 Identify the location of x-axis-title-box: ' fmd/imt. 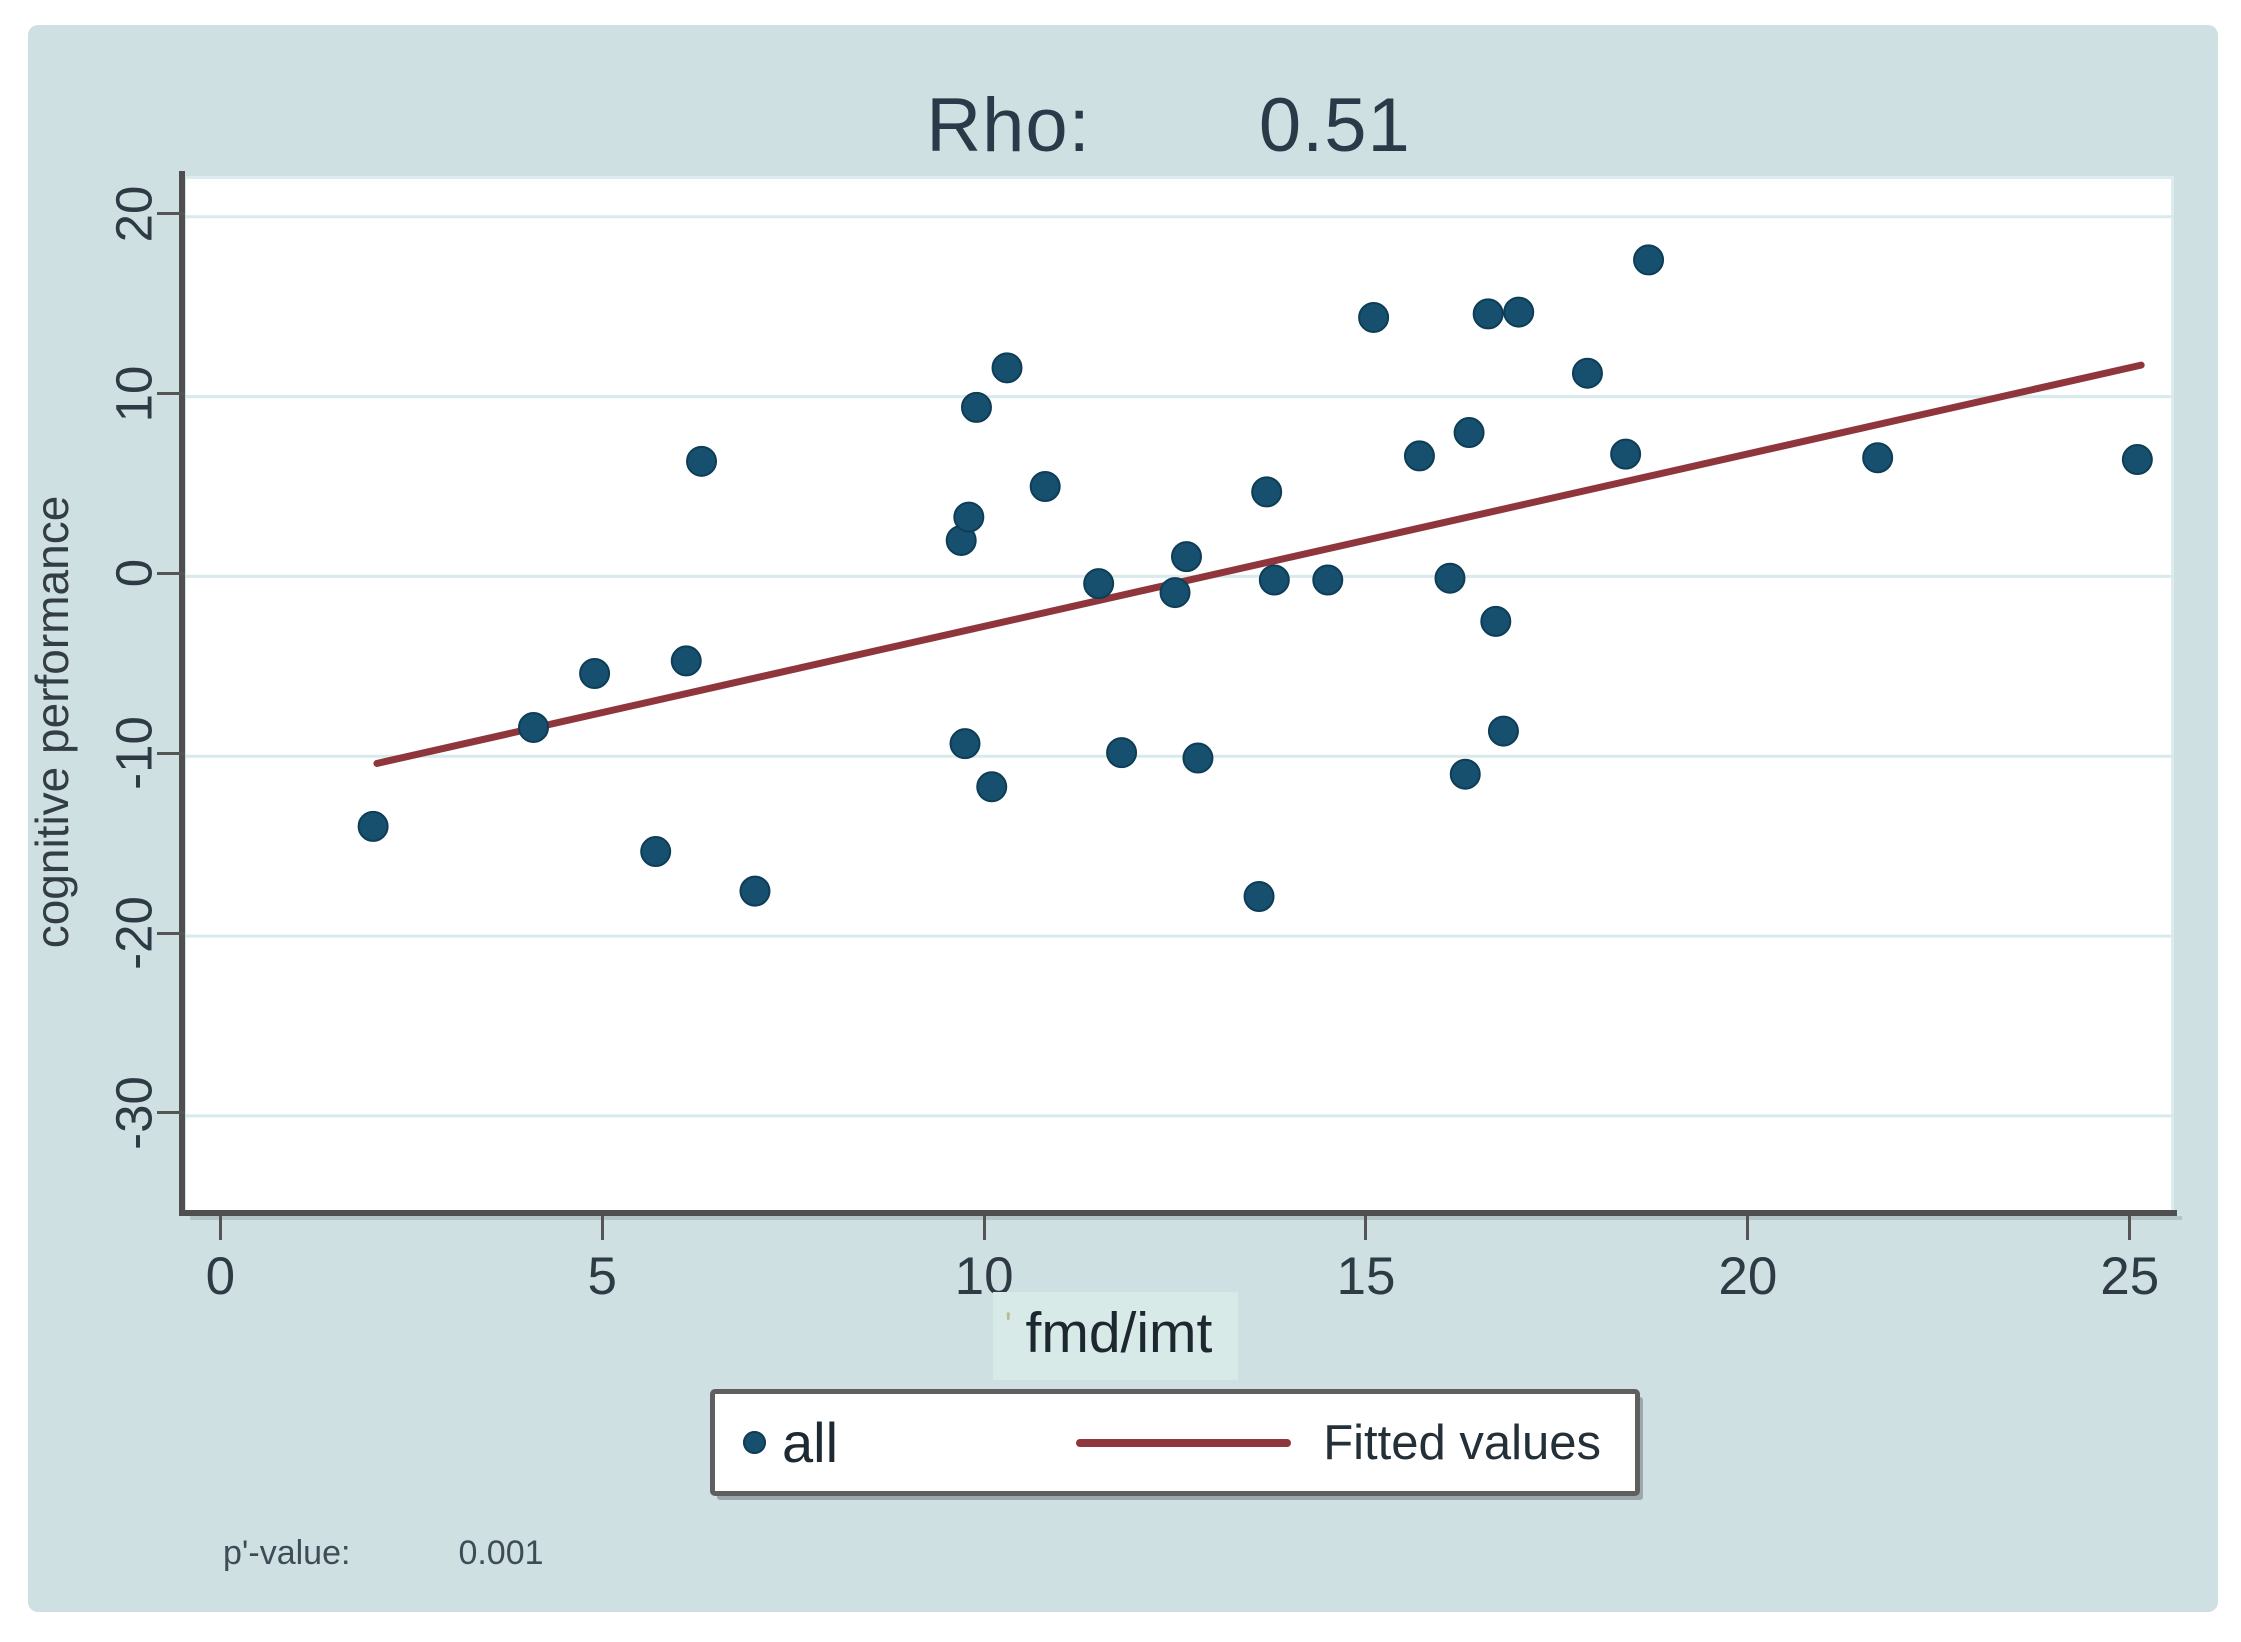
(1116, 1336).